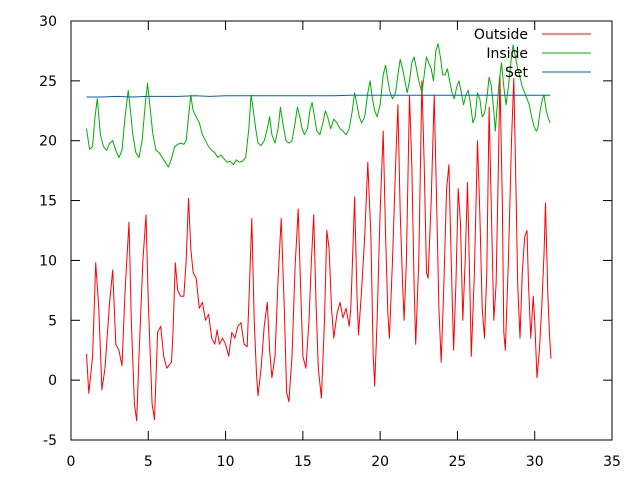 Image resolution: width=640 pixels, height=480 pixels. What do you see at coordinates (50, 441) in the screenshot?
I see `y-tick-label: -5` at bounding box center [50, 441].